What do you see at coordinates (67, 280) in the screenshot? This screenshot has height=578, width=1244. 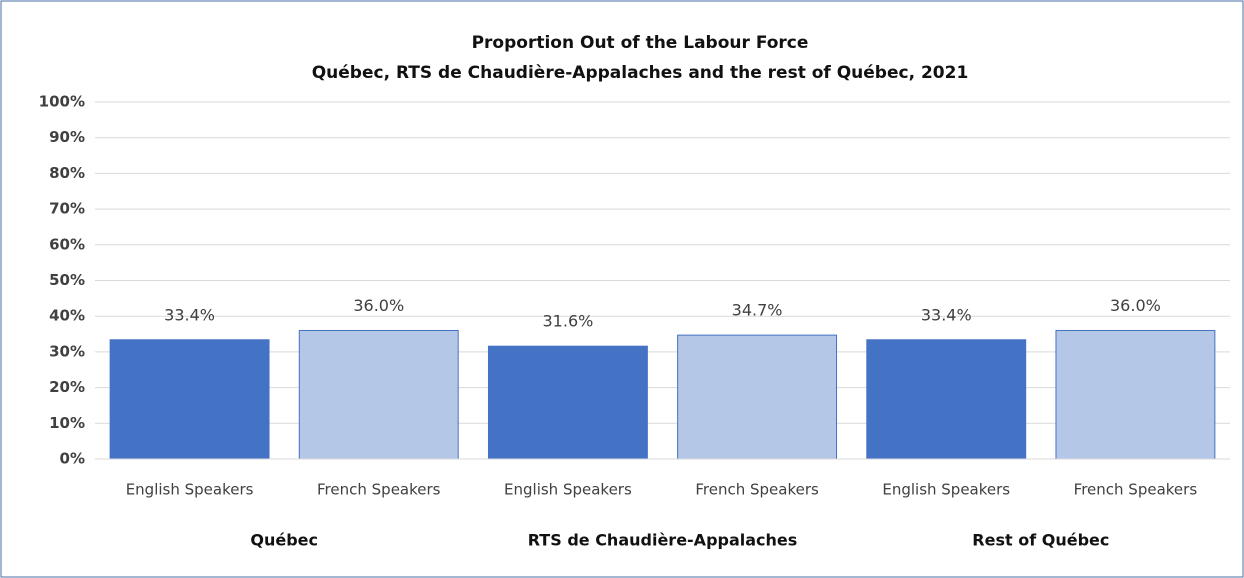 I see `y-tick-label: 50%` at bounding box center [67, 280].